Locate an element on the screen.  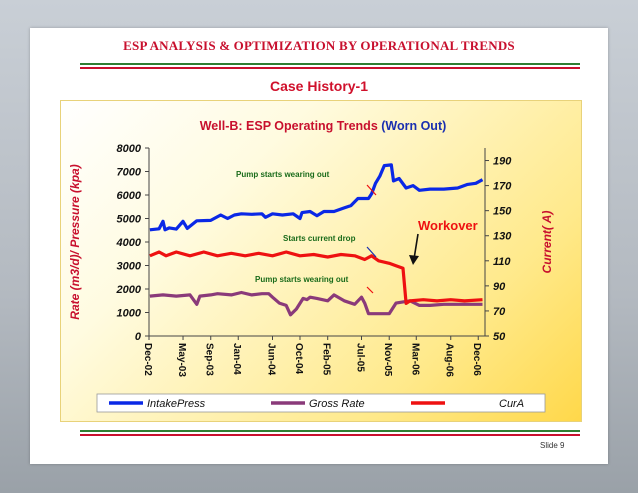
footer-rule-red is located at coordinates (330, 435).